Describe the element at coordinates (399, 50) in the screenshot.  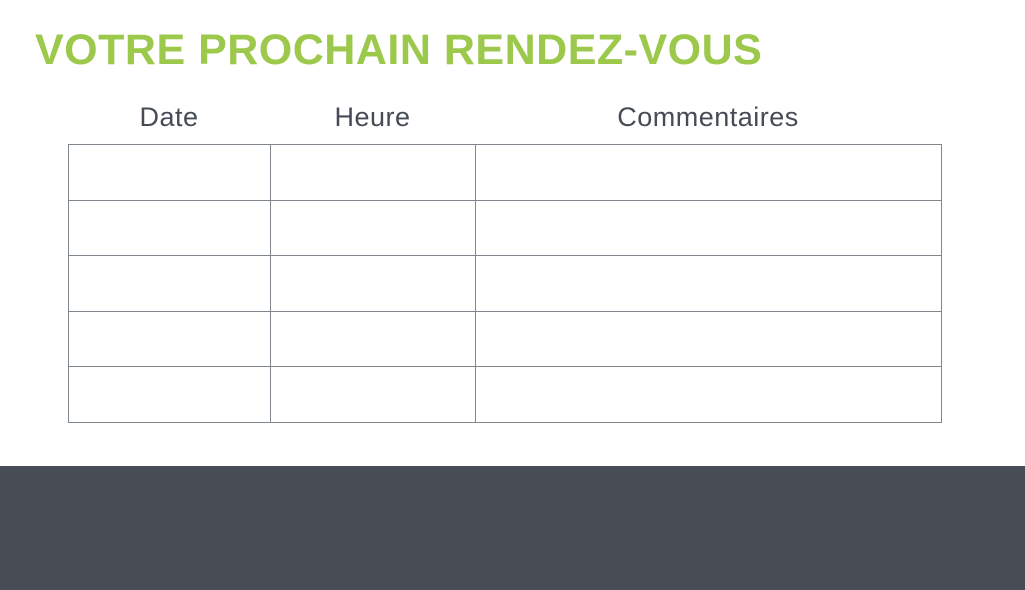
I see `page-title: VOTRE PROCHAIN RENDEZ-VOUS` at that location.